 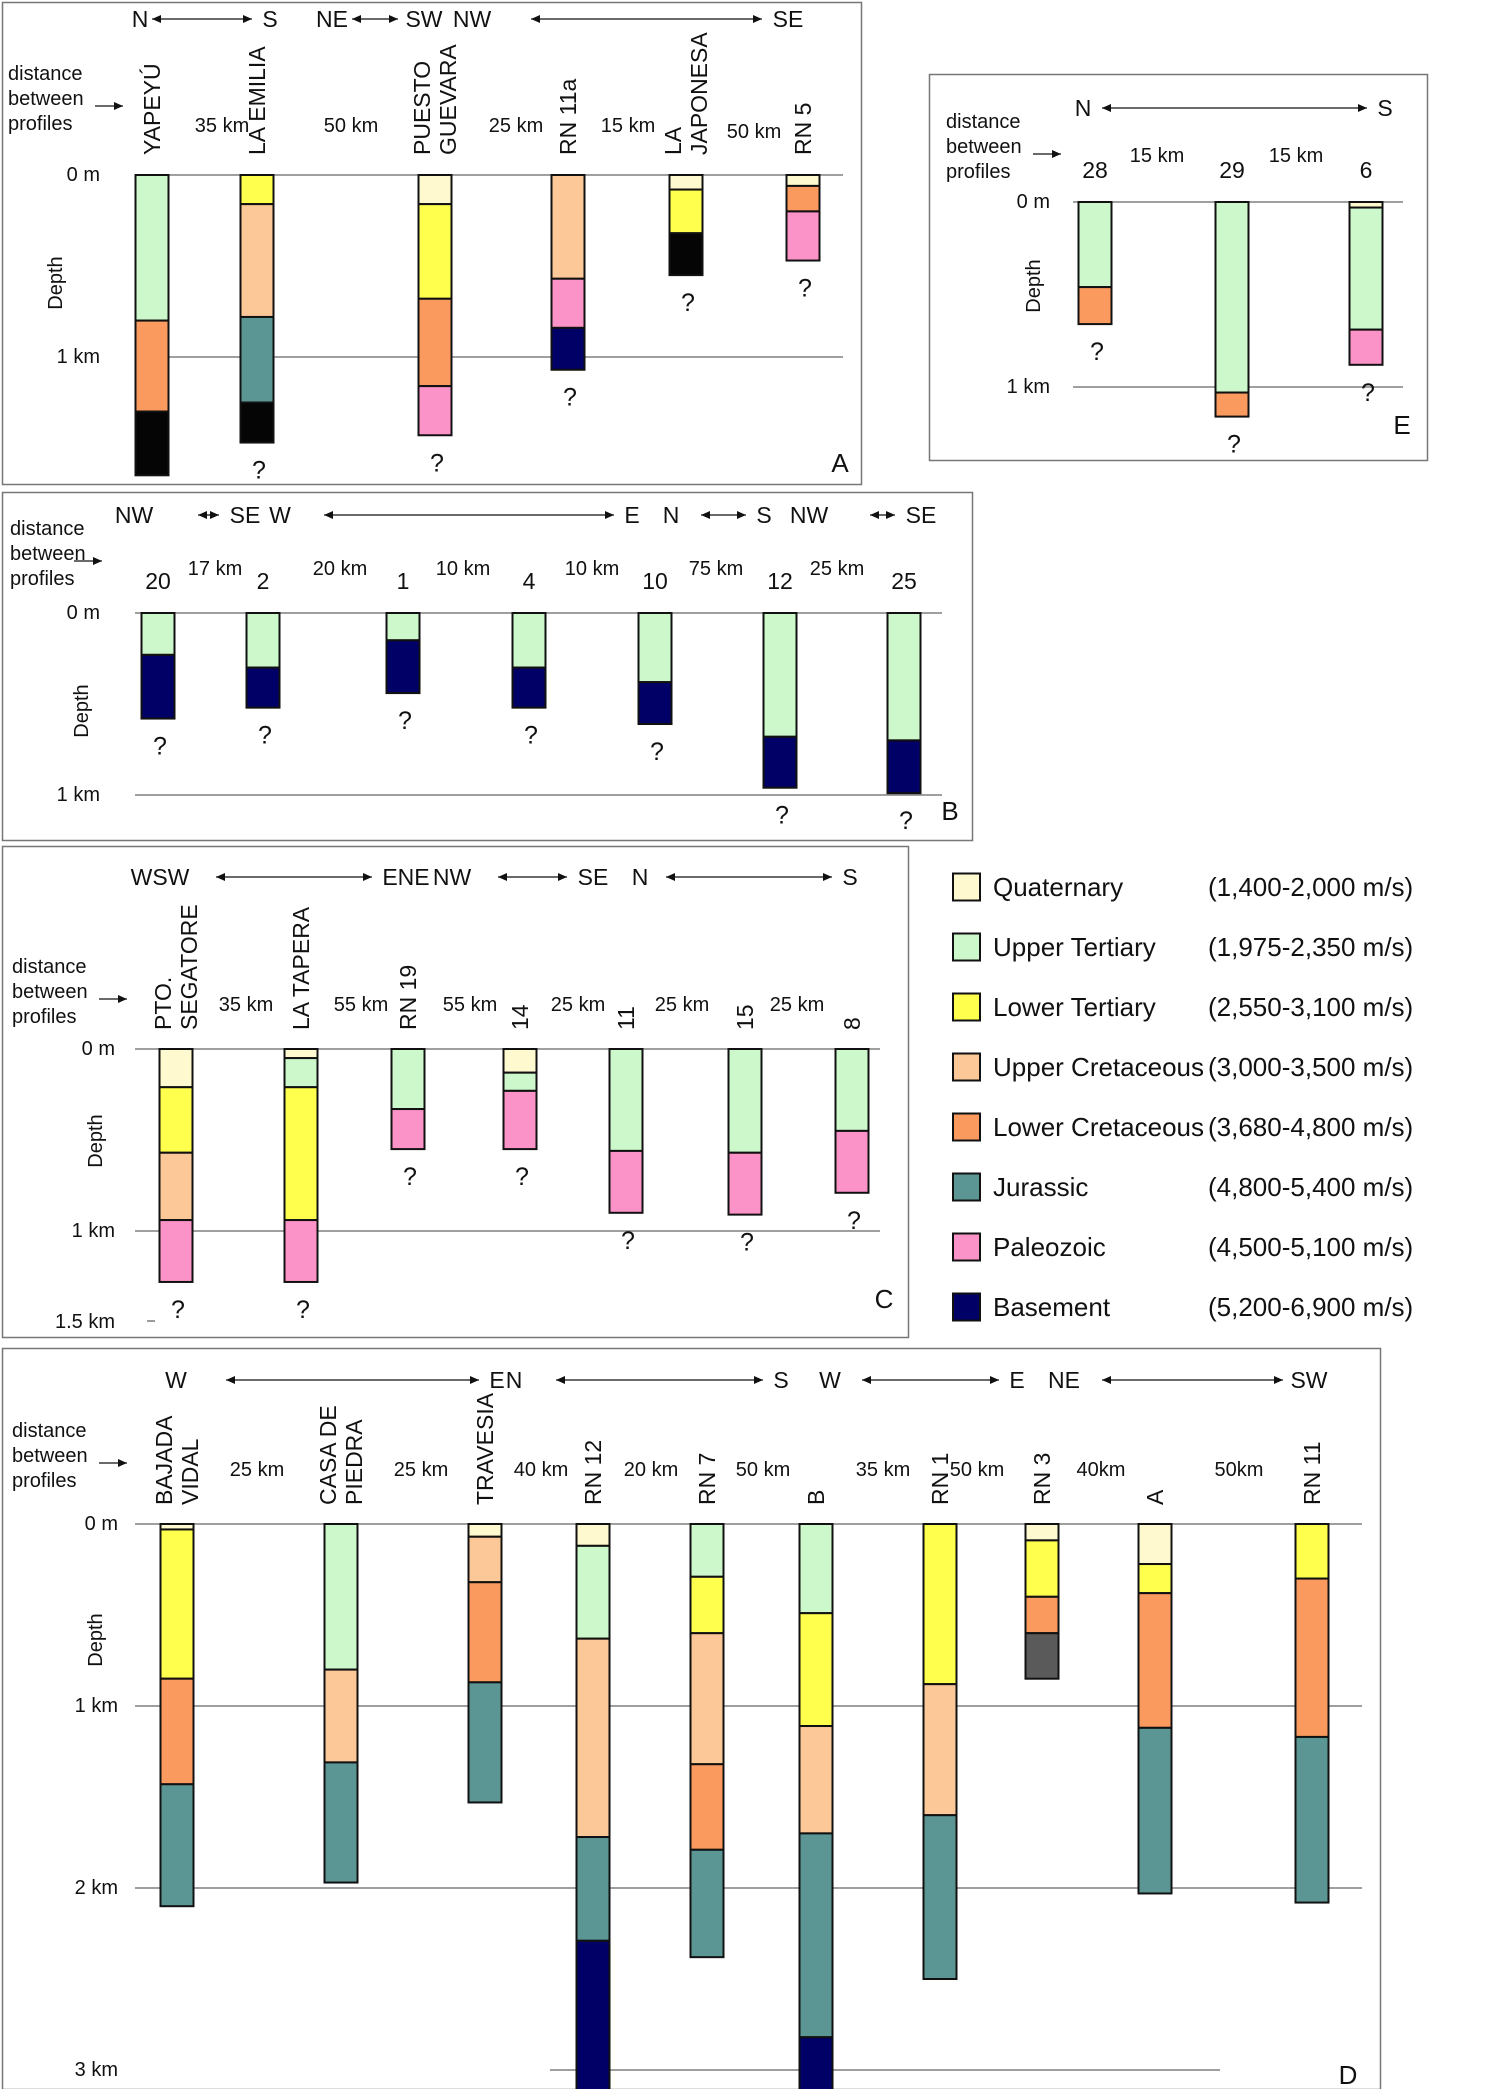 I want to click on legend-velocity-range: (1,975-2,350 m/s), so click(x=1310, y=947).